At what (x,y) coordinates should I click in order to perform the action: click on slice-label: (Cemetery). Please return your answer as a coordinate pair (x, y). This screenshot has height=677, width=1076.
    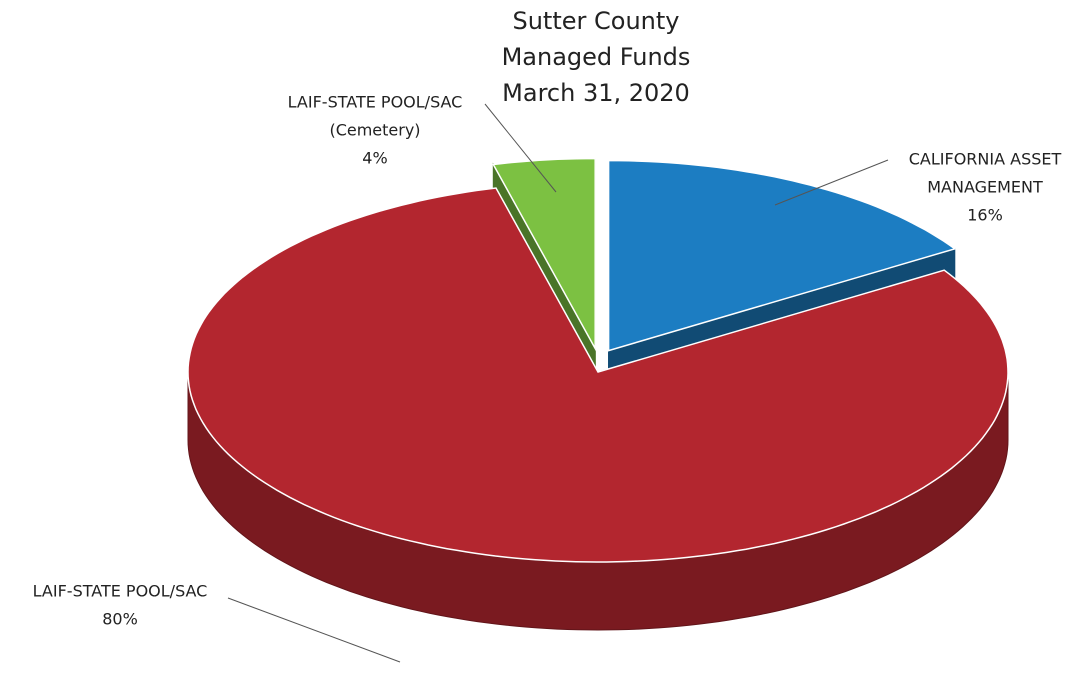
    Looking at the image, I should click on (374, 130).